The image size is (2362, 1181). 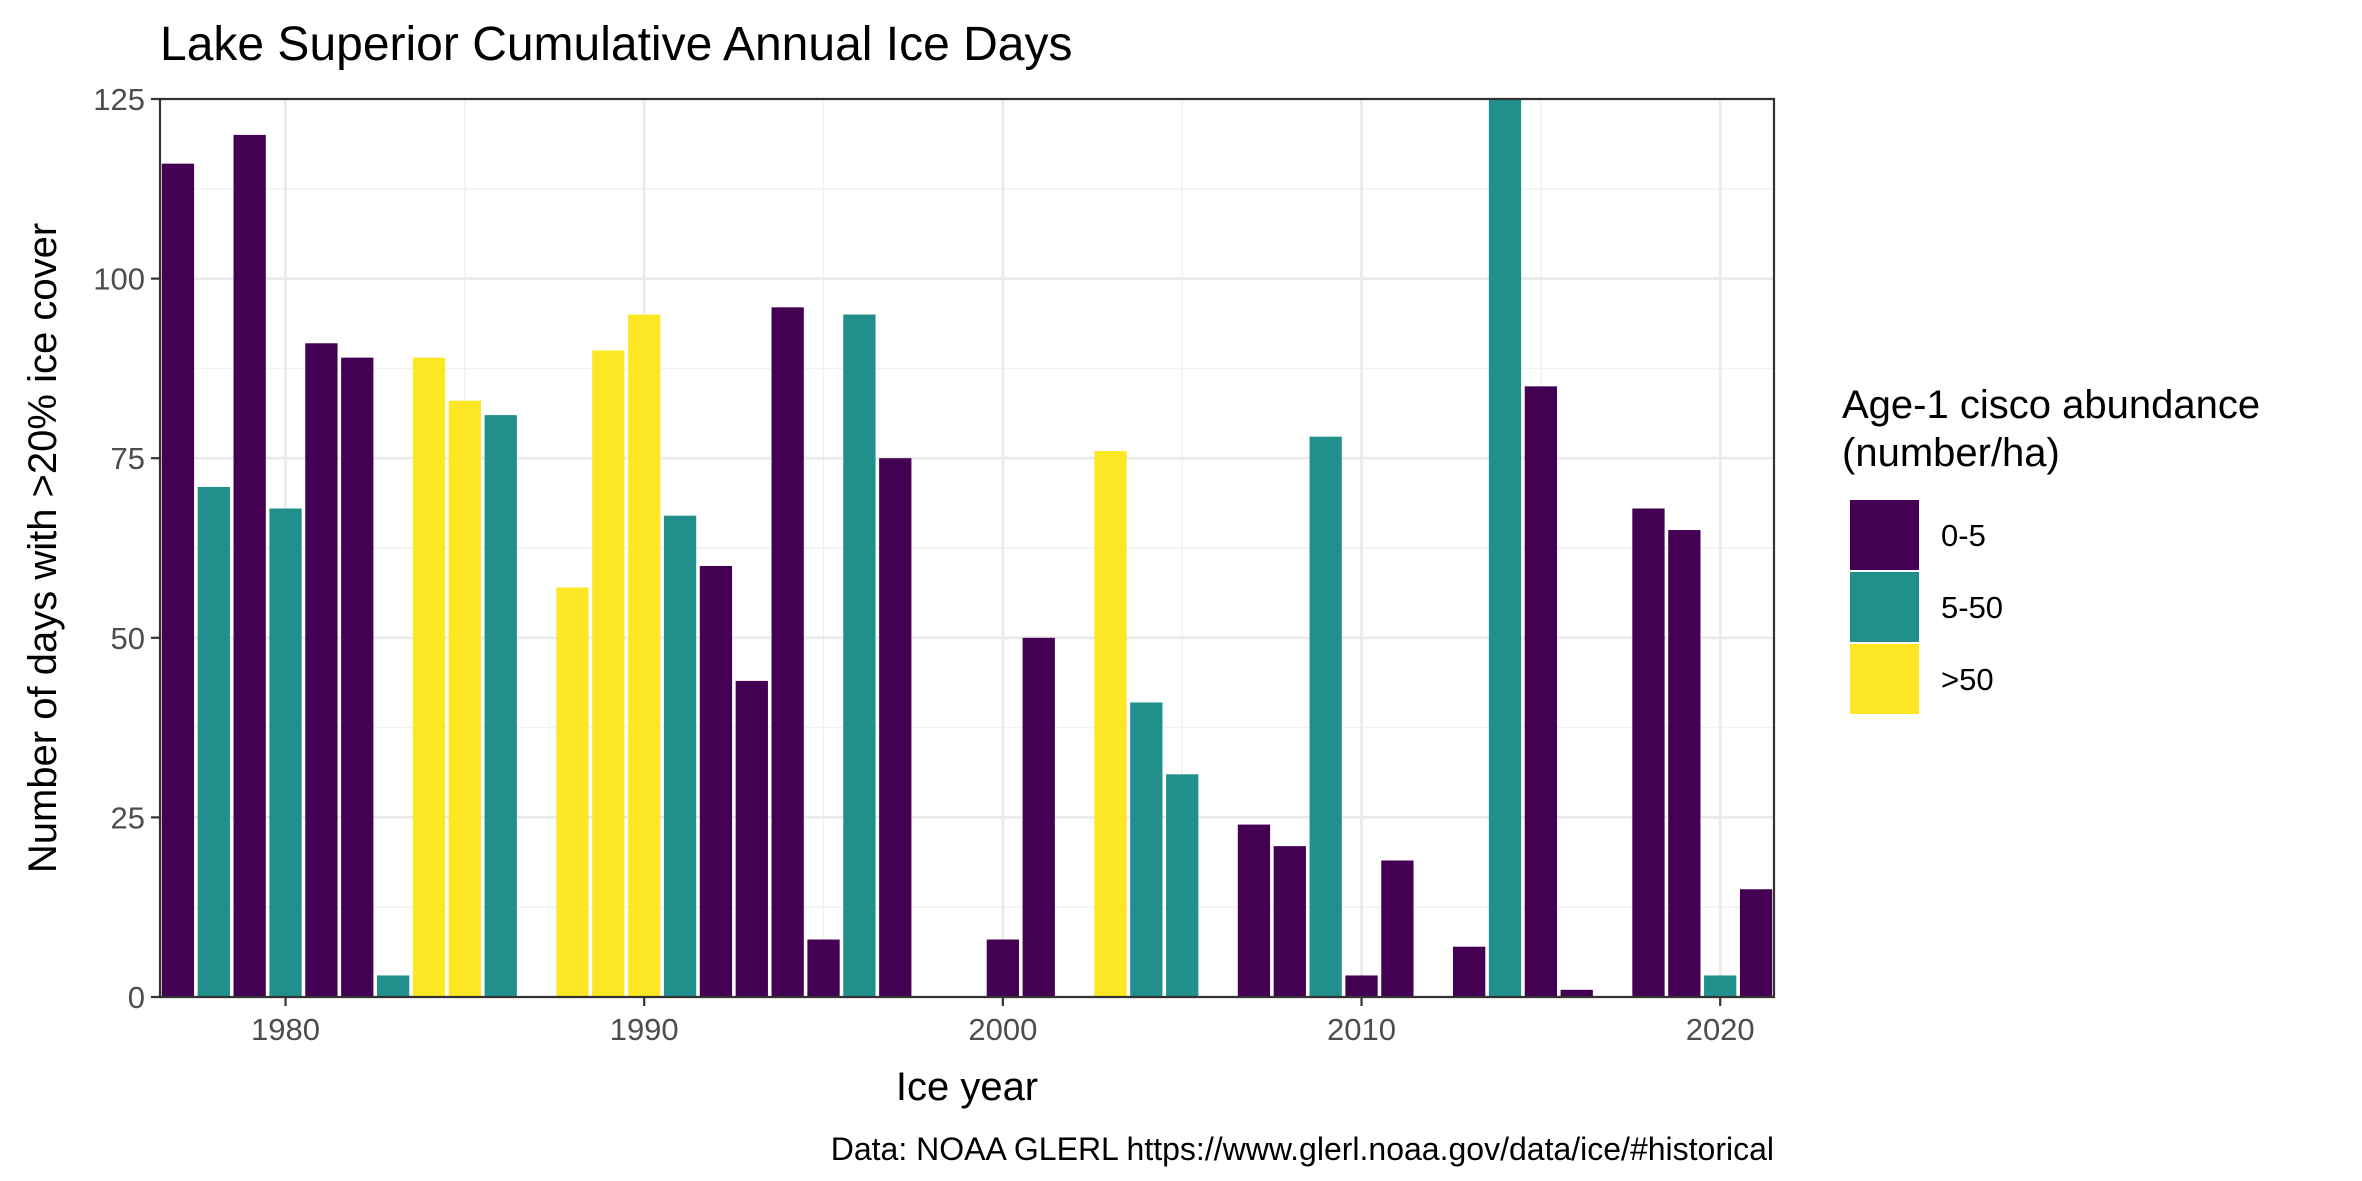 I want to click on x-axis: 1980 1990 2000 2010 2020, so click(x=1003, y=1022).